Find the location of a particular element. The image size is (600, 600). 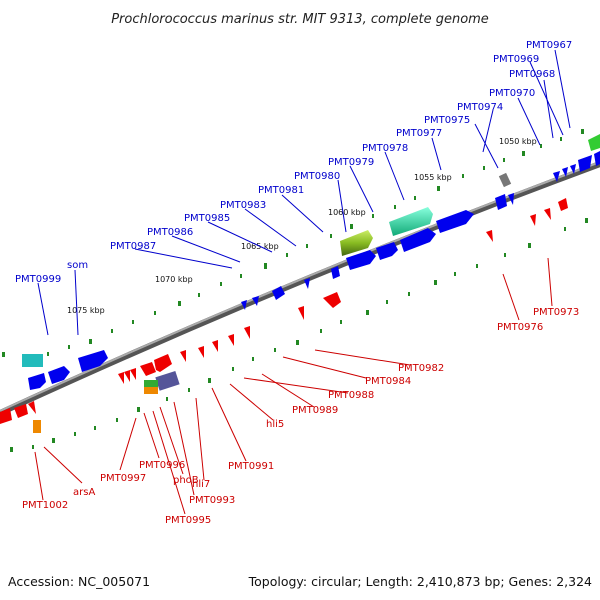

gene-label: som is located at coordinates (77, 265).